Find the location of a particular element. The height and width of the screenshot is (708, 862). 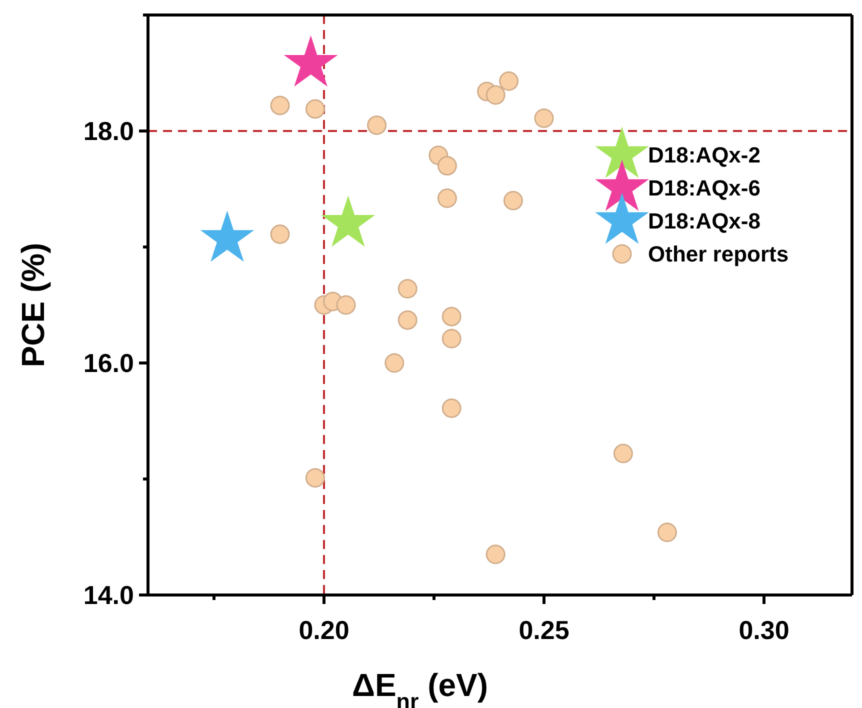

x-tick-label: 0.25 is located at coordinates (544, 630).